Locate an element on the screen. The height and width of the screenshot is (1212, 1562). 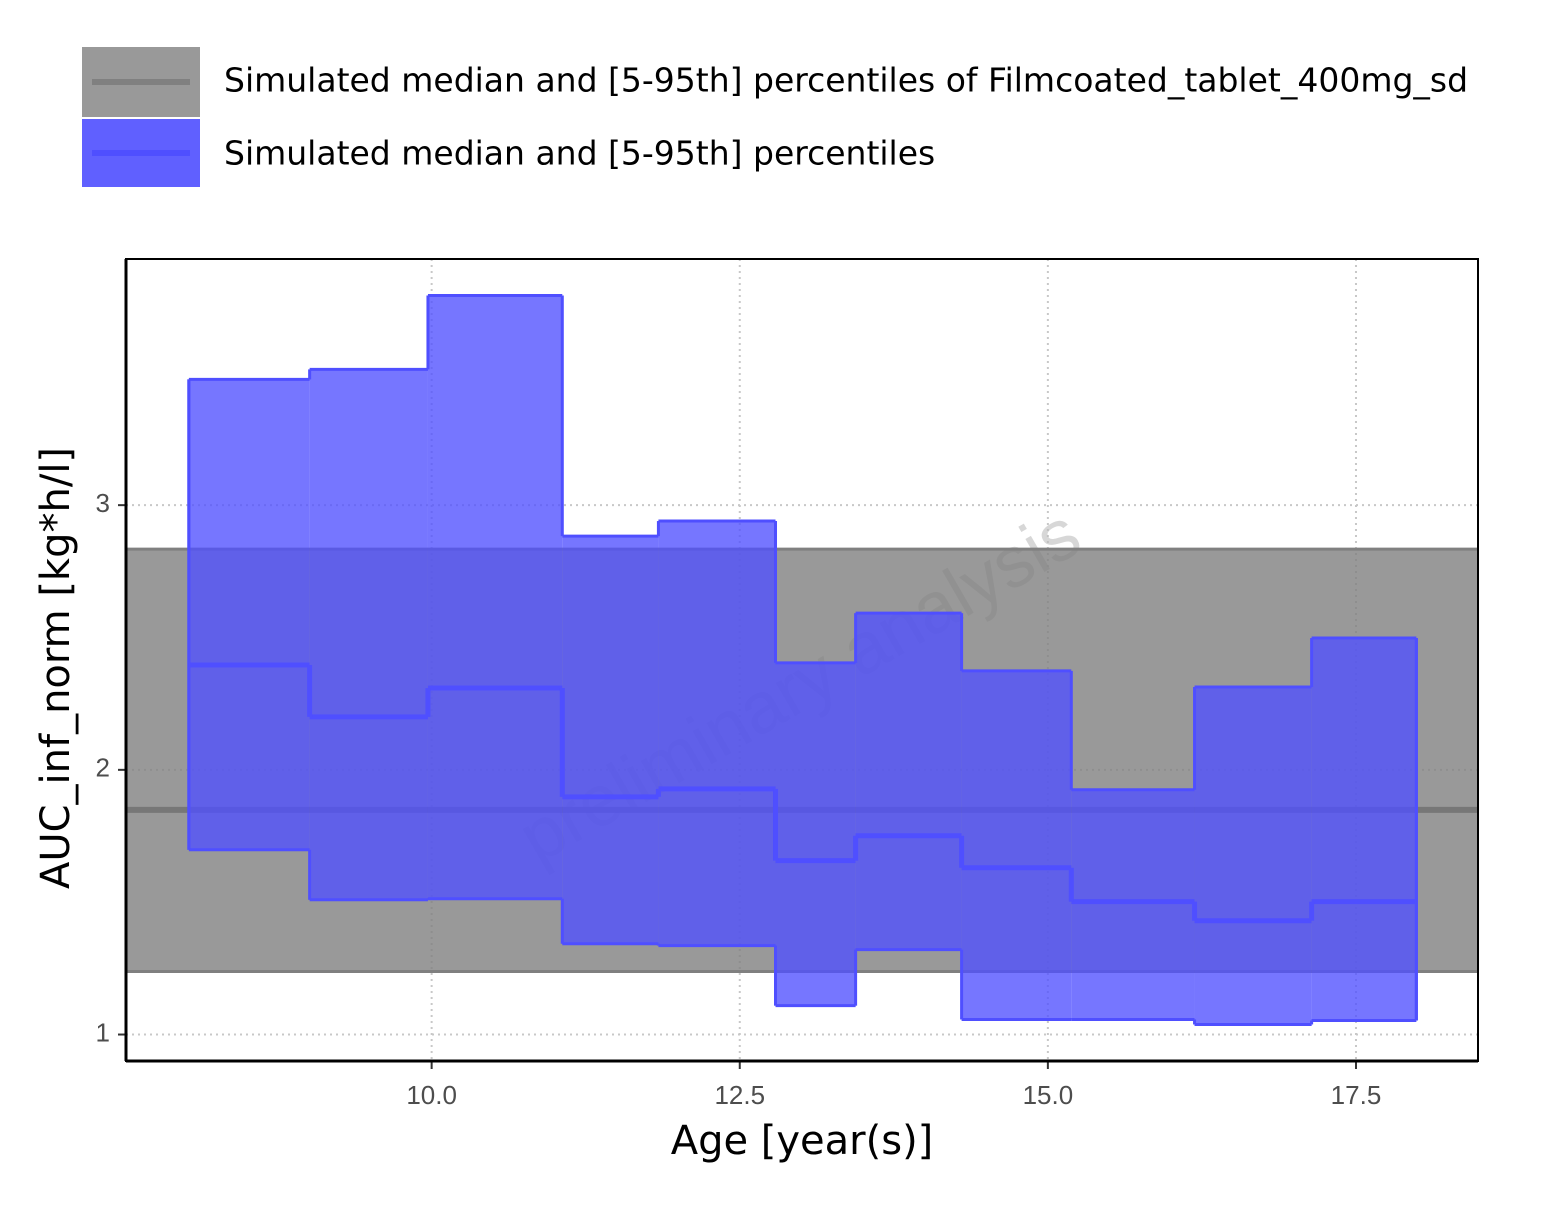
x-axis-title: Age [year(s)] is located at coordinates (802, 1141).